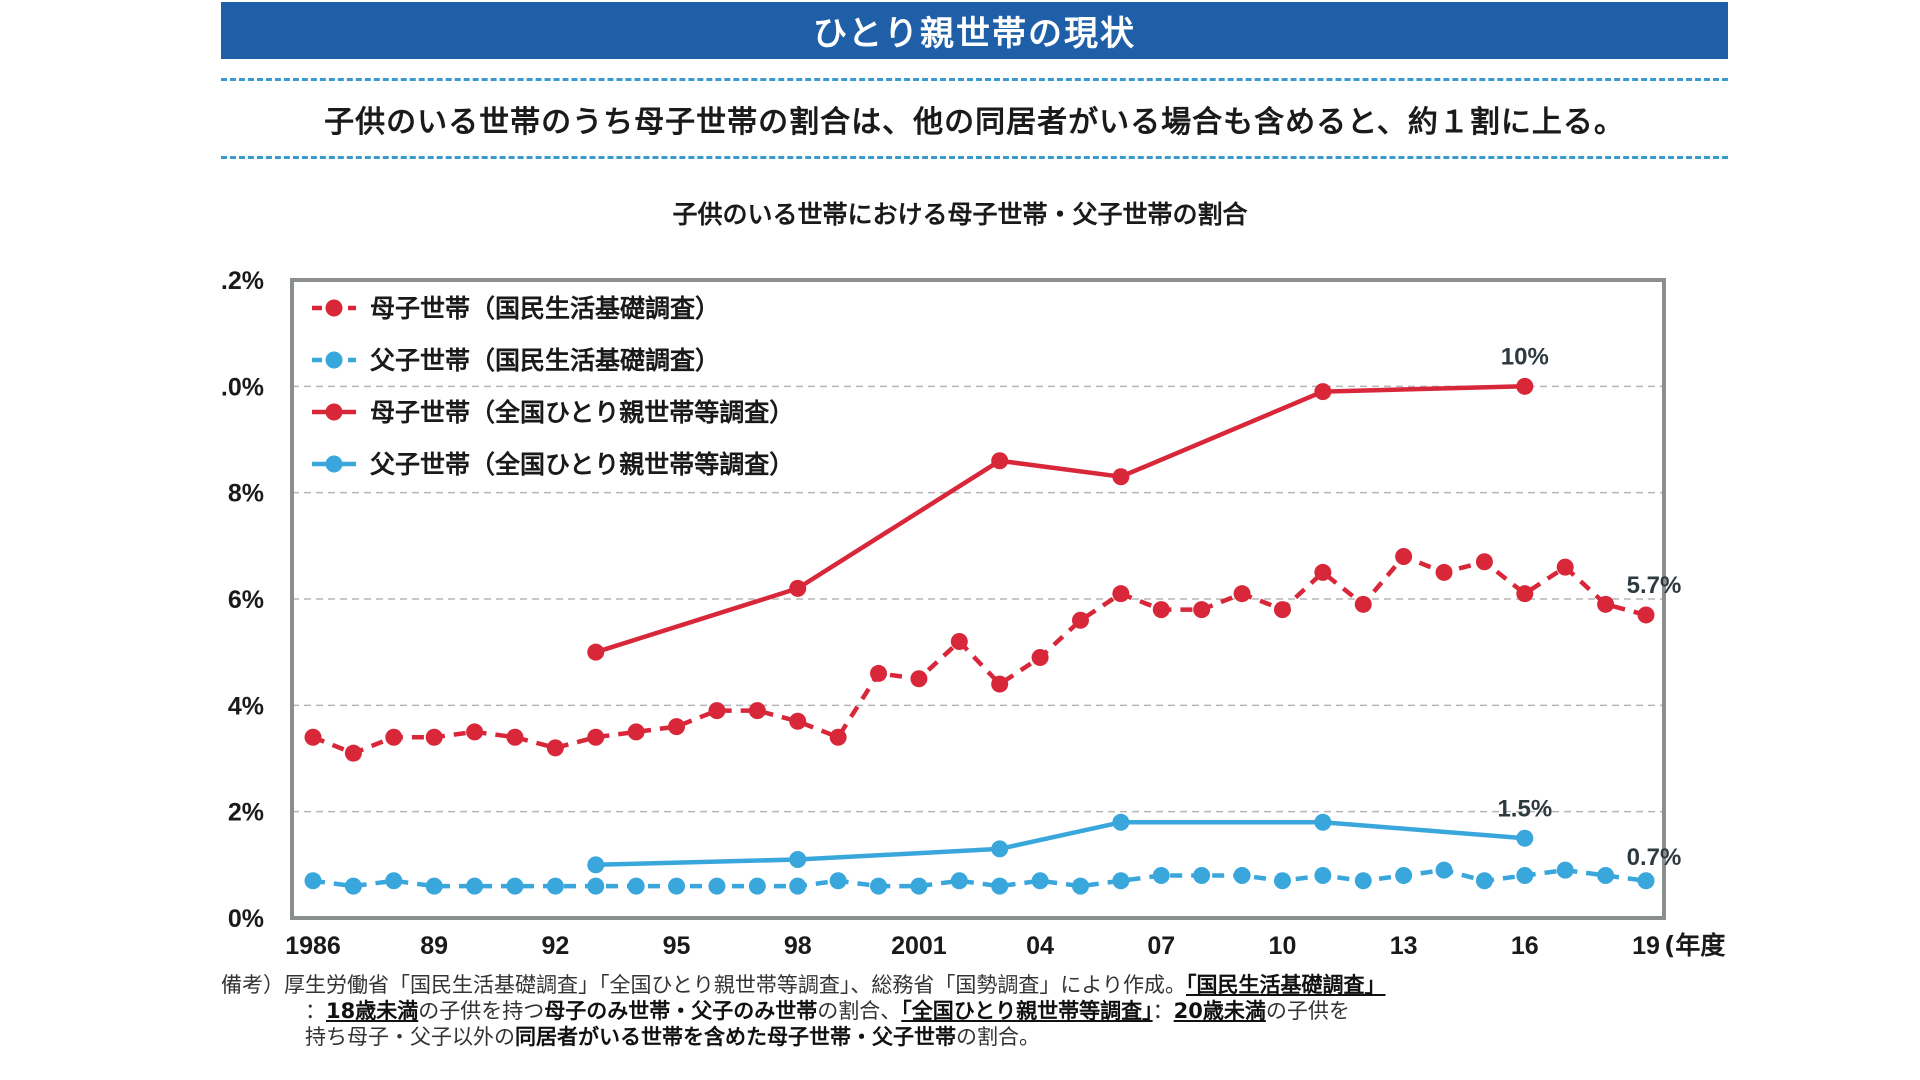  What do you see at coordinates (372, 1011) in the screenshot?
I see `note-emphasis: 18歳未満` at bounding box center [372, 1011].